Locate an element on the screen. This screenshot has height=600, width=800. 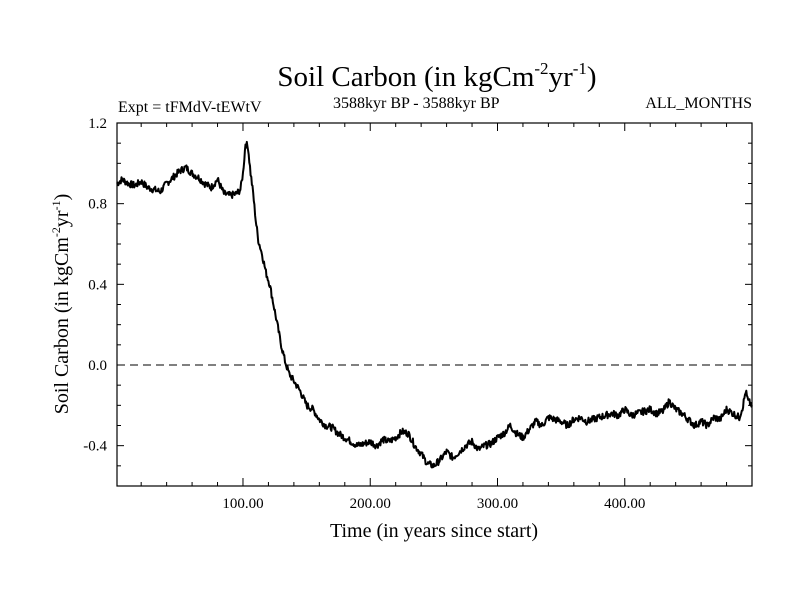
x-tick-label: 200.00 is located at coordinates (370, 504).